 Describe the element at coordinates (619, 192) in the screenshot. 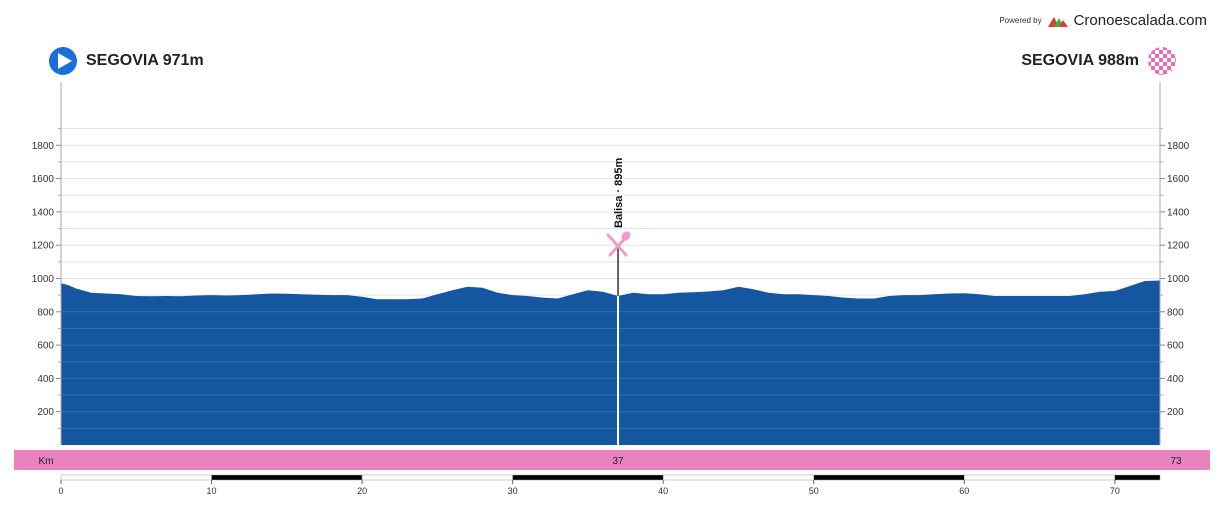

I see `marker-label: Balisa · 895m` at that location.